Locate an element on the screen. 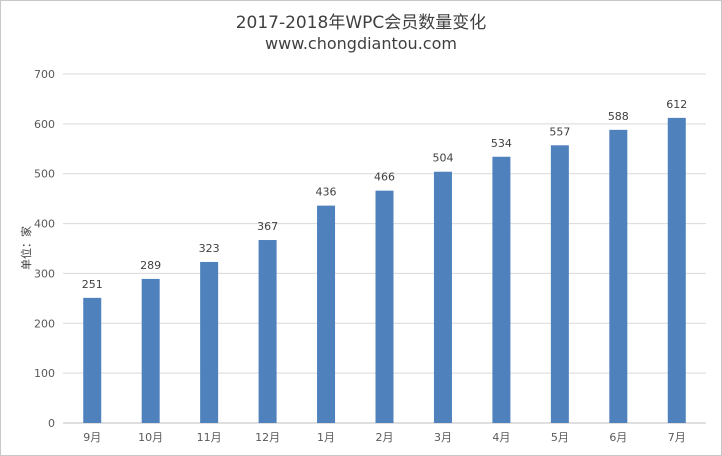 The height and width of the screenshot is (456, 722). x-tick-label: 12月 is located at coordinates (267, 437).